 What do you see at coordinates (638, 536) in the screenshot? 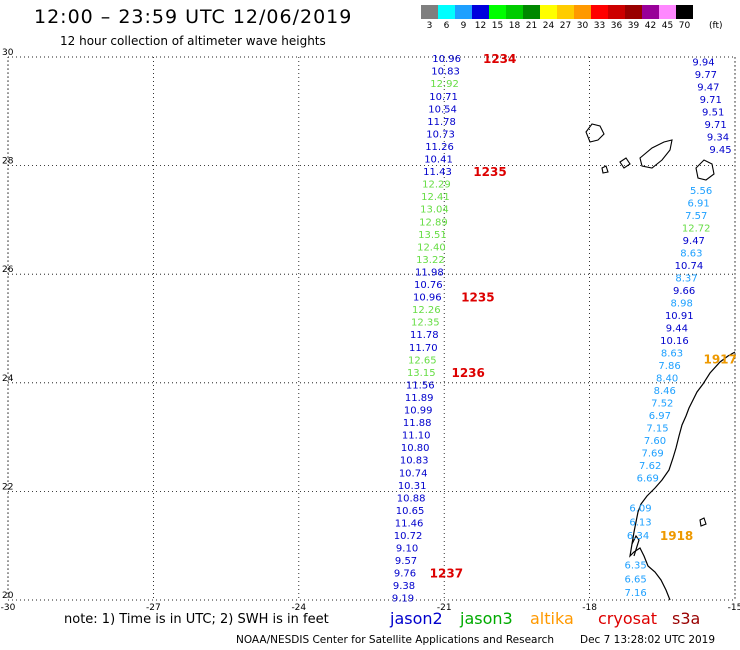
I see `swh-value: 6.34` at bounding box center [638, 536].